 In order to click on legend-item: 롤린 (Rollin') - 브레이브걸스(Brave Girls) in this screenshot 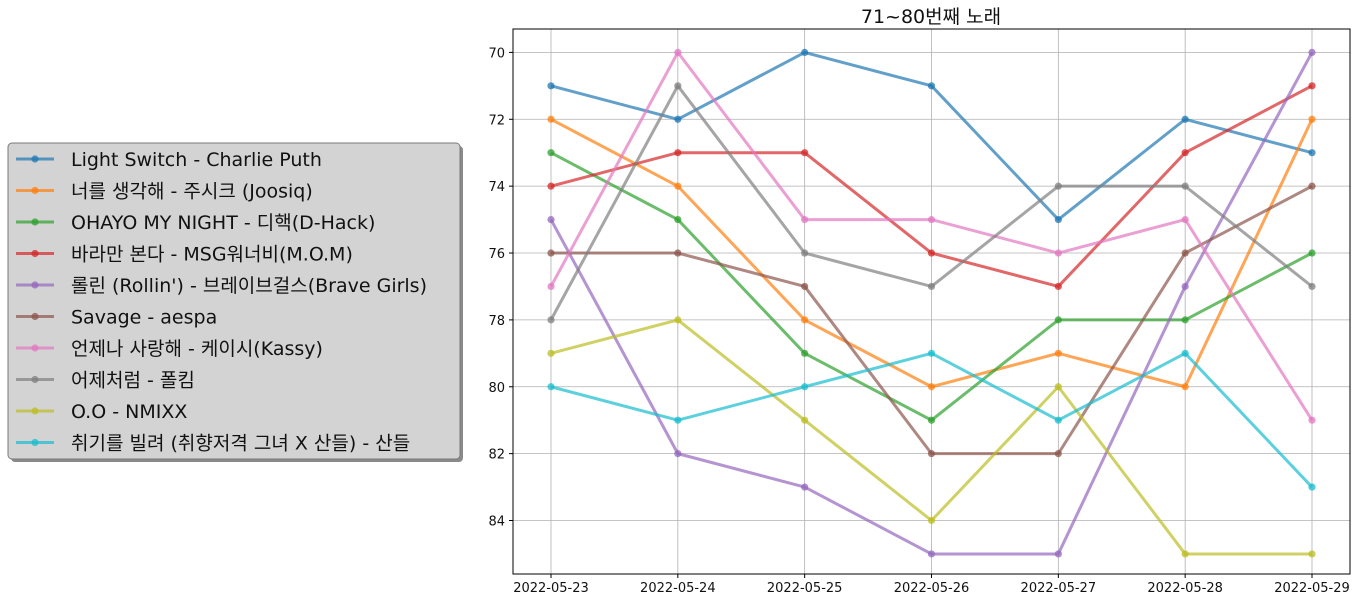, I will do `click(221, 286)`.